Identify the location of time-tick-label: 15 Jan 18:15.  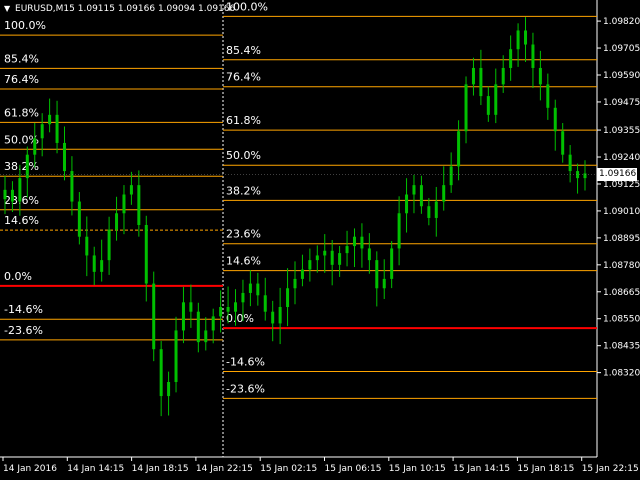
(545, 469).